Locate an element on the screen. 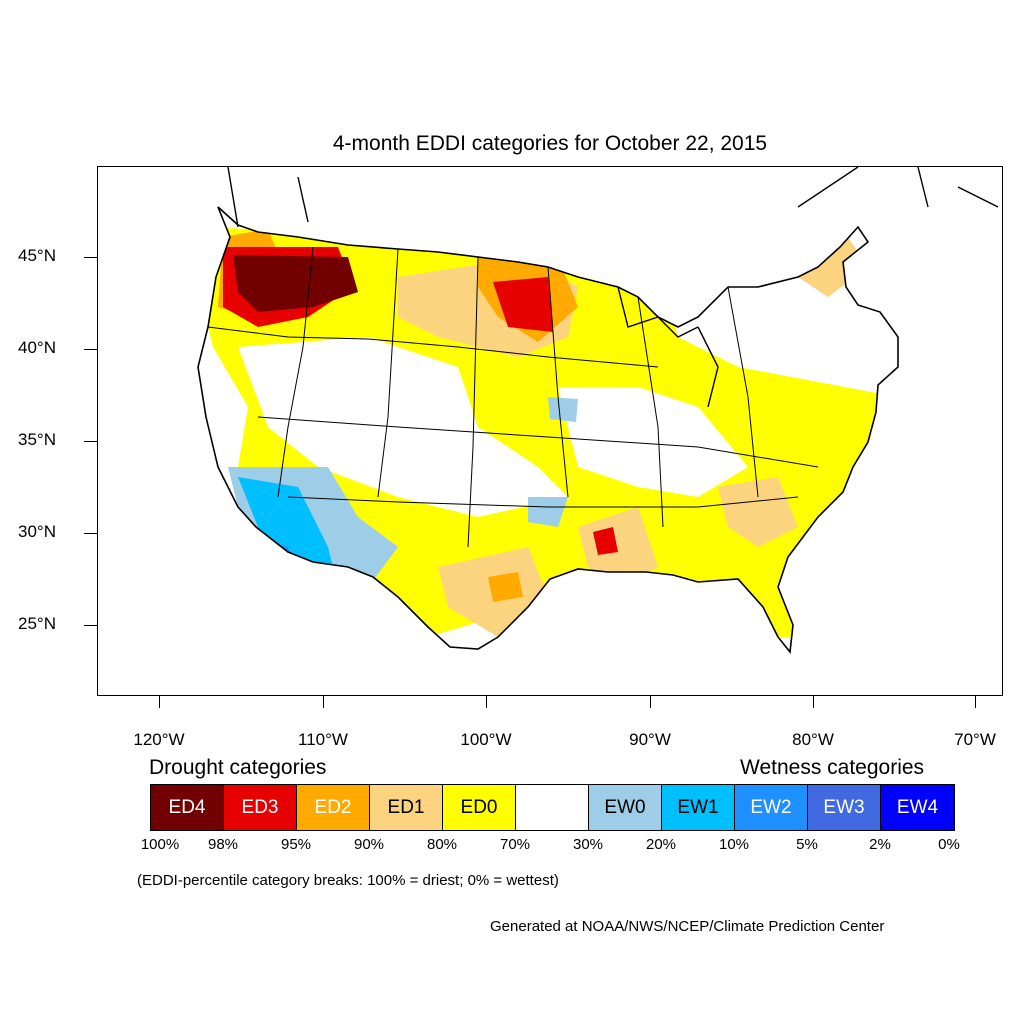 This screenshot has height=1024, width=1024. percentile-label: 0% is located at coordinates (949, 844).